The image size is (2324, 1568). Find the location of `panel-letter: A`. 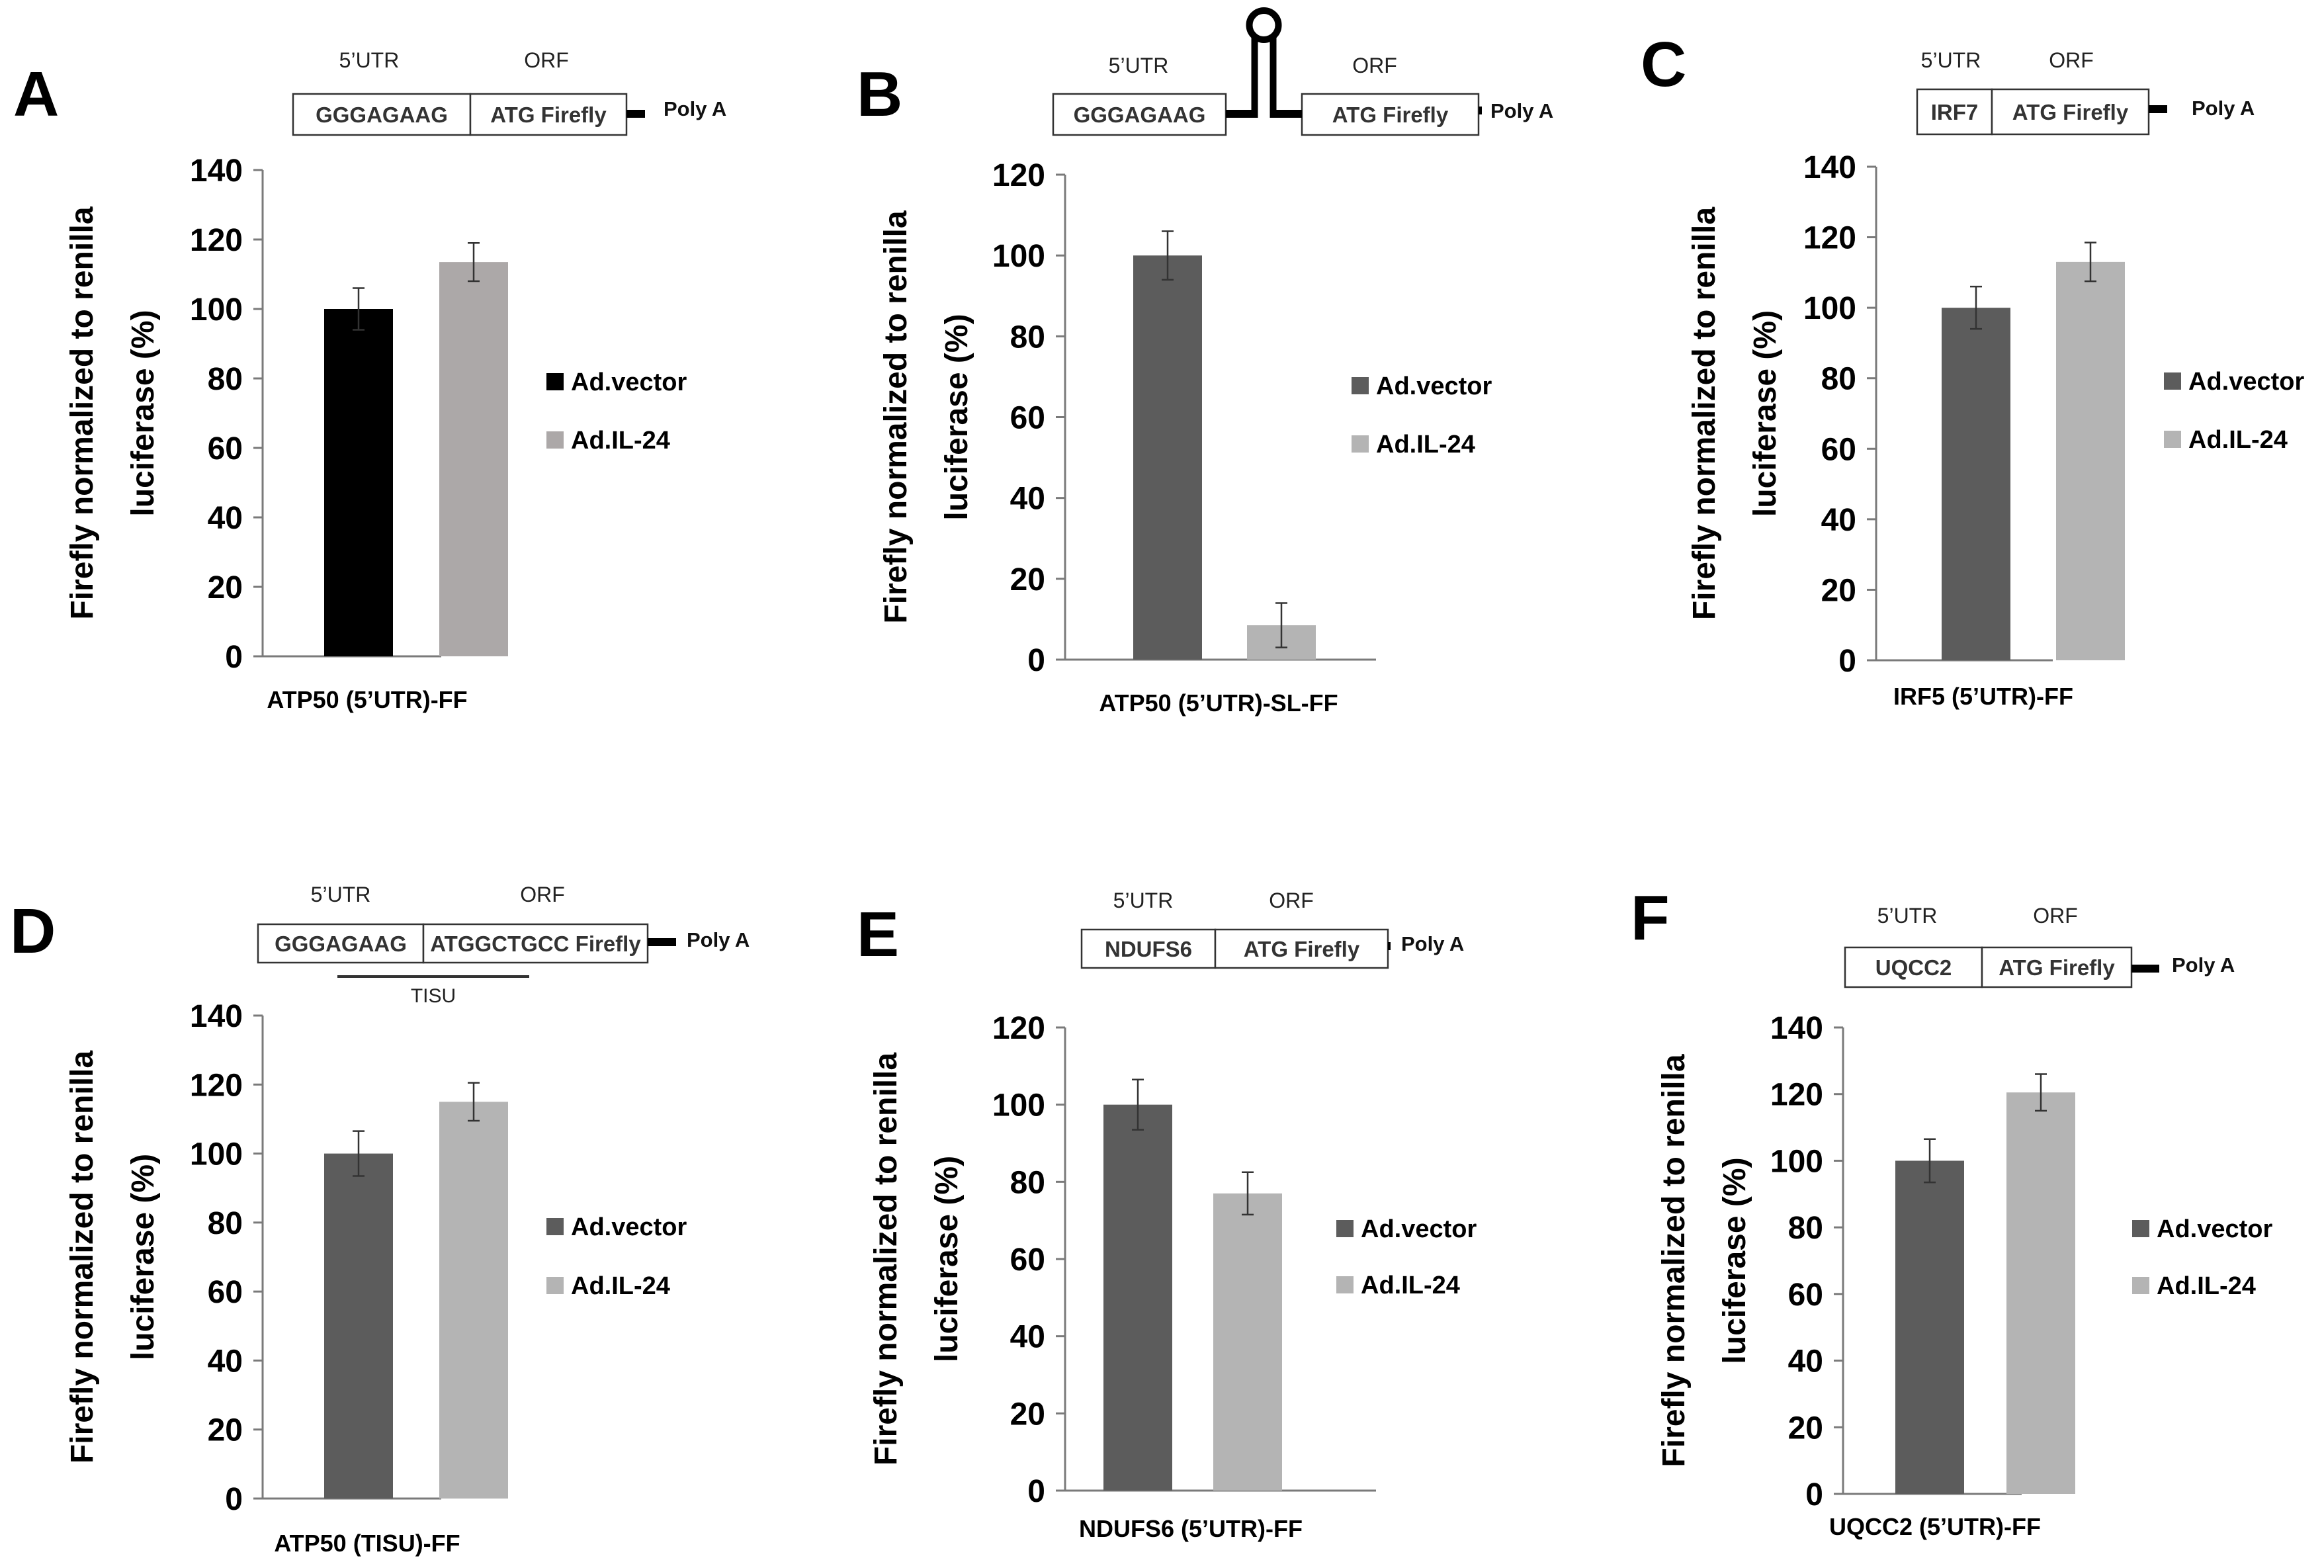

panel-letter: A is located at coordinates (36, 95).